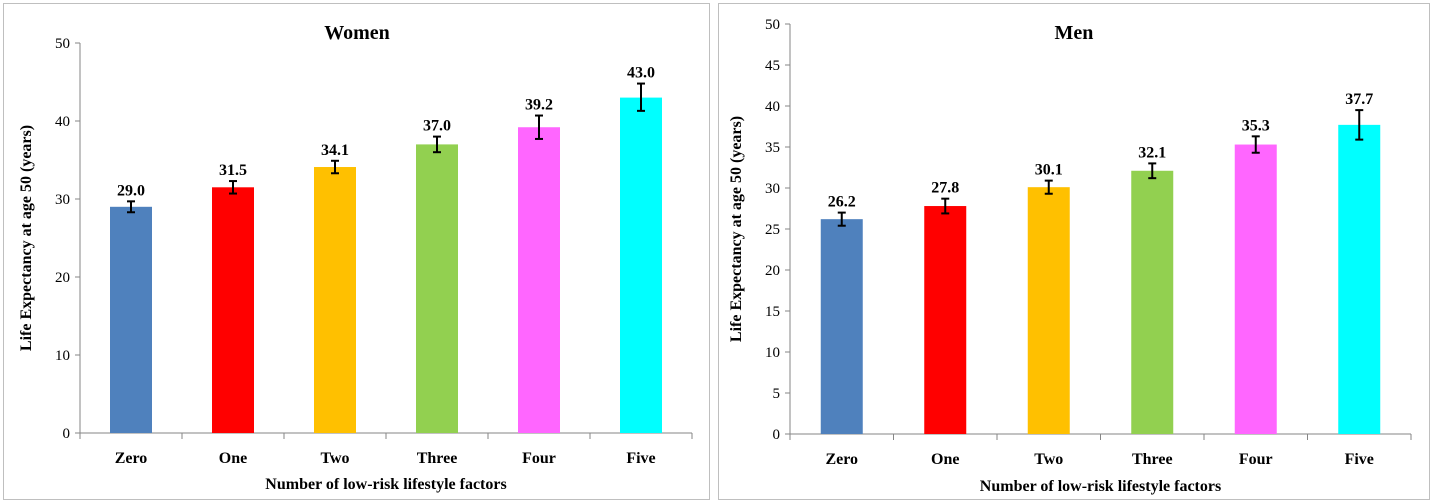 Image resolution: width=1433 pixels, height=503 pixels. Describe the element at coordinates (437, 126) in the screenshot. I see `data-label: 37.0` at that location.